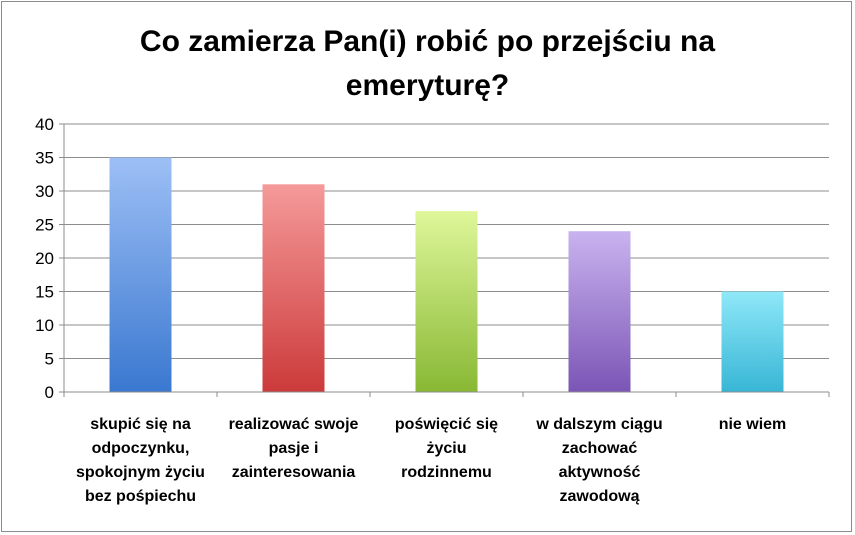  I want to click on x-category-label: nie wiem, so click(752, 424).